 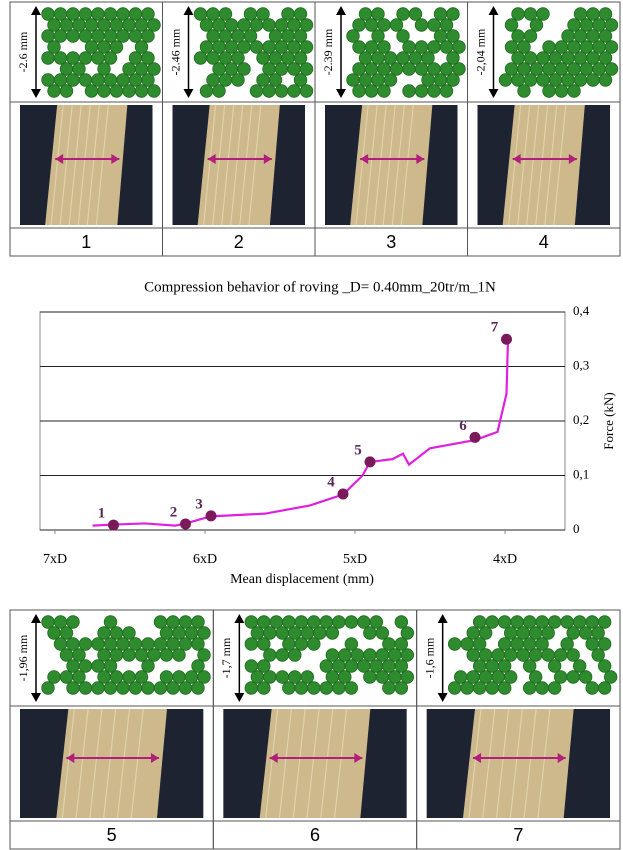 What do you see at coordinates (174, 512) in the screenshot?
I see `stage-label: 2` at bounding box center [174, 512].